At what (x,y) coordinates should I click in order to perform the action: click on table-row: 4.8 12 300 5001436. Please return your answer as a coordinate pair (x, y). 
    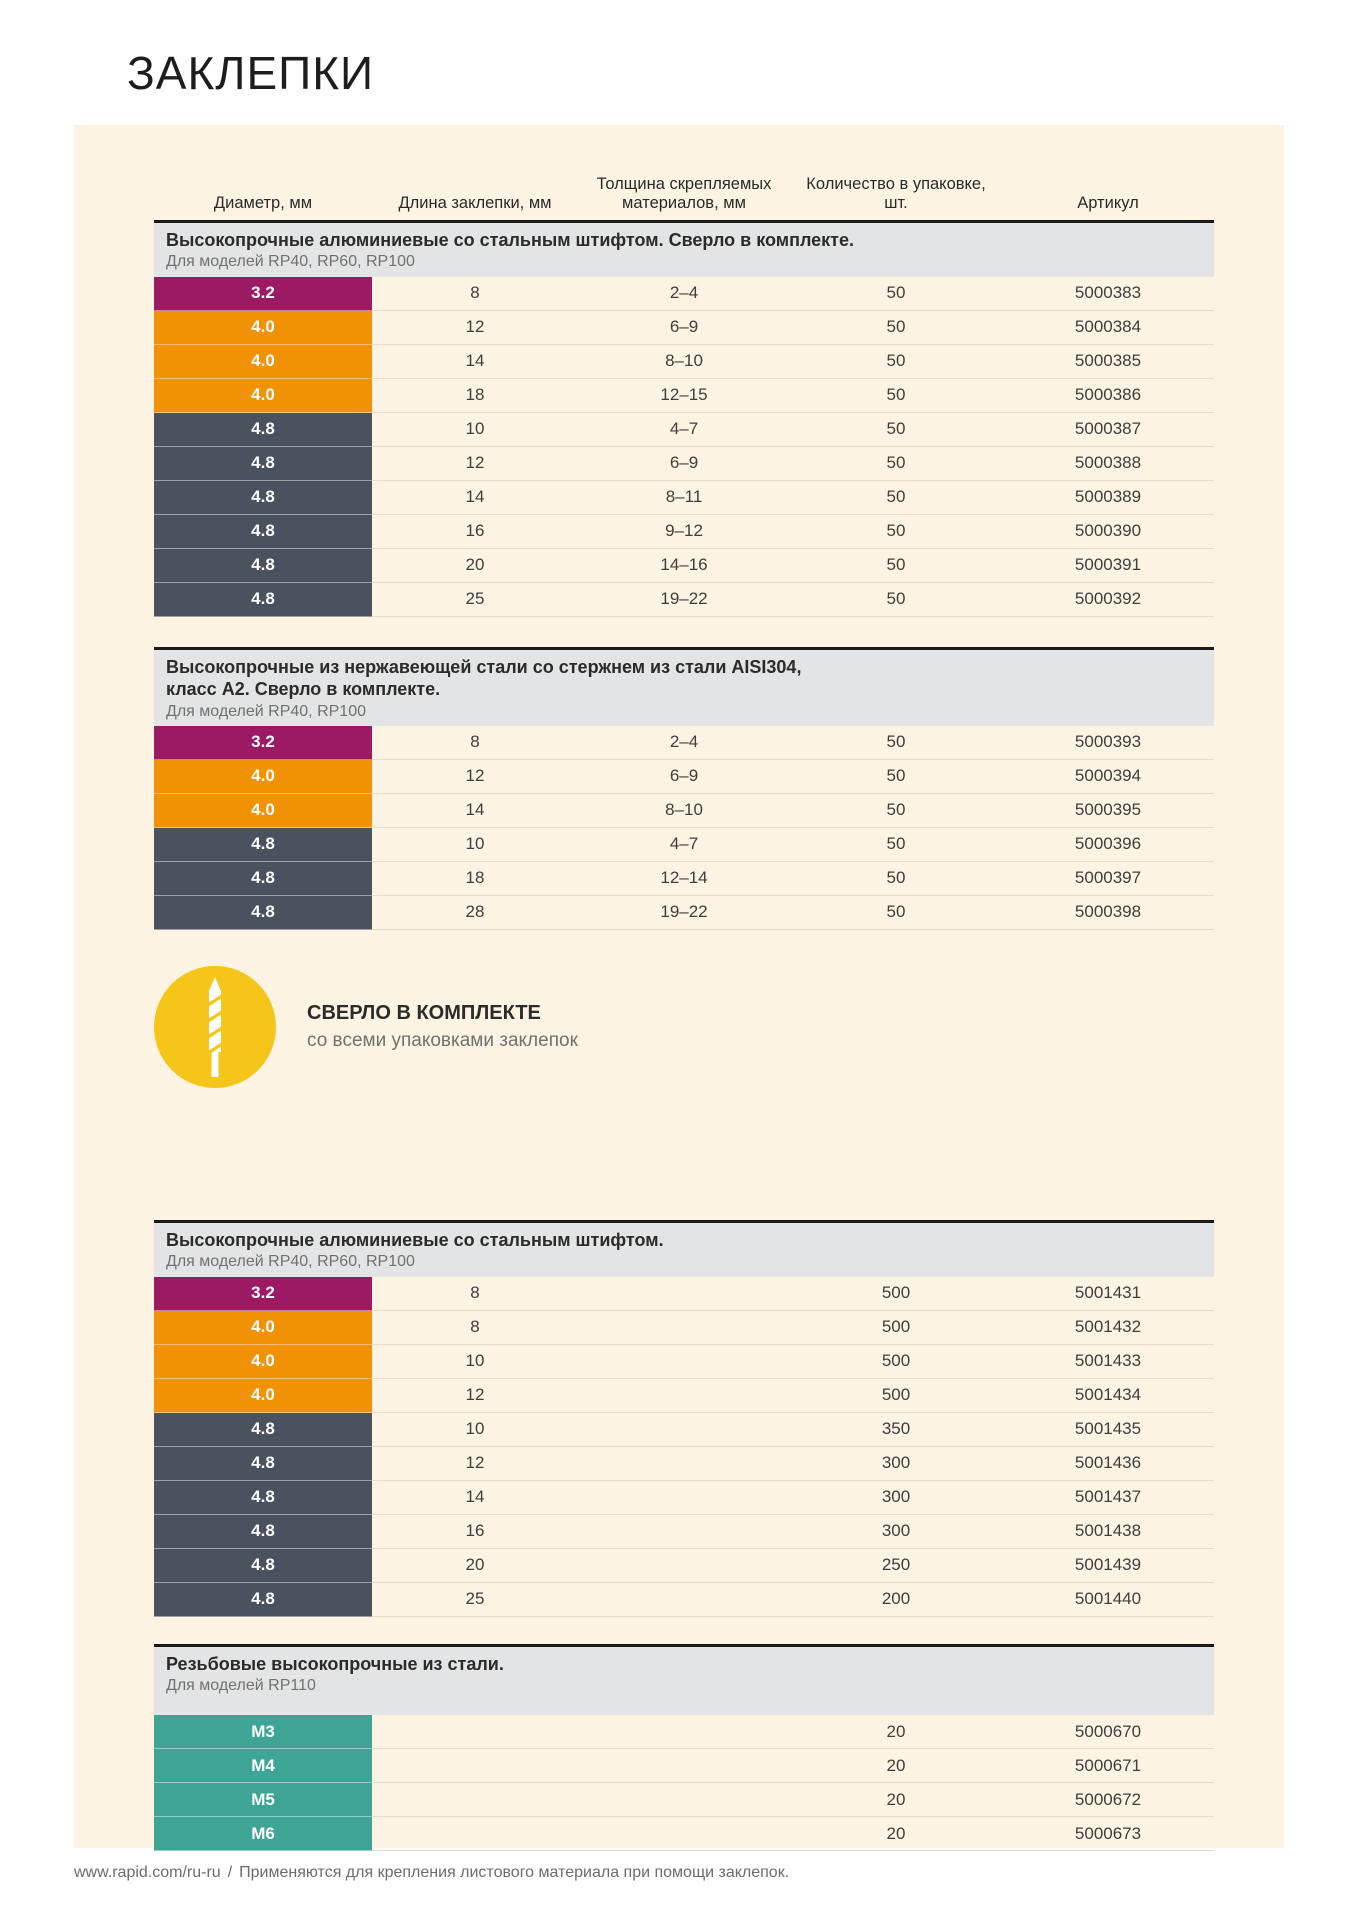
    Looking at the image, I should click on (684, 1463).